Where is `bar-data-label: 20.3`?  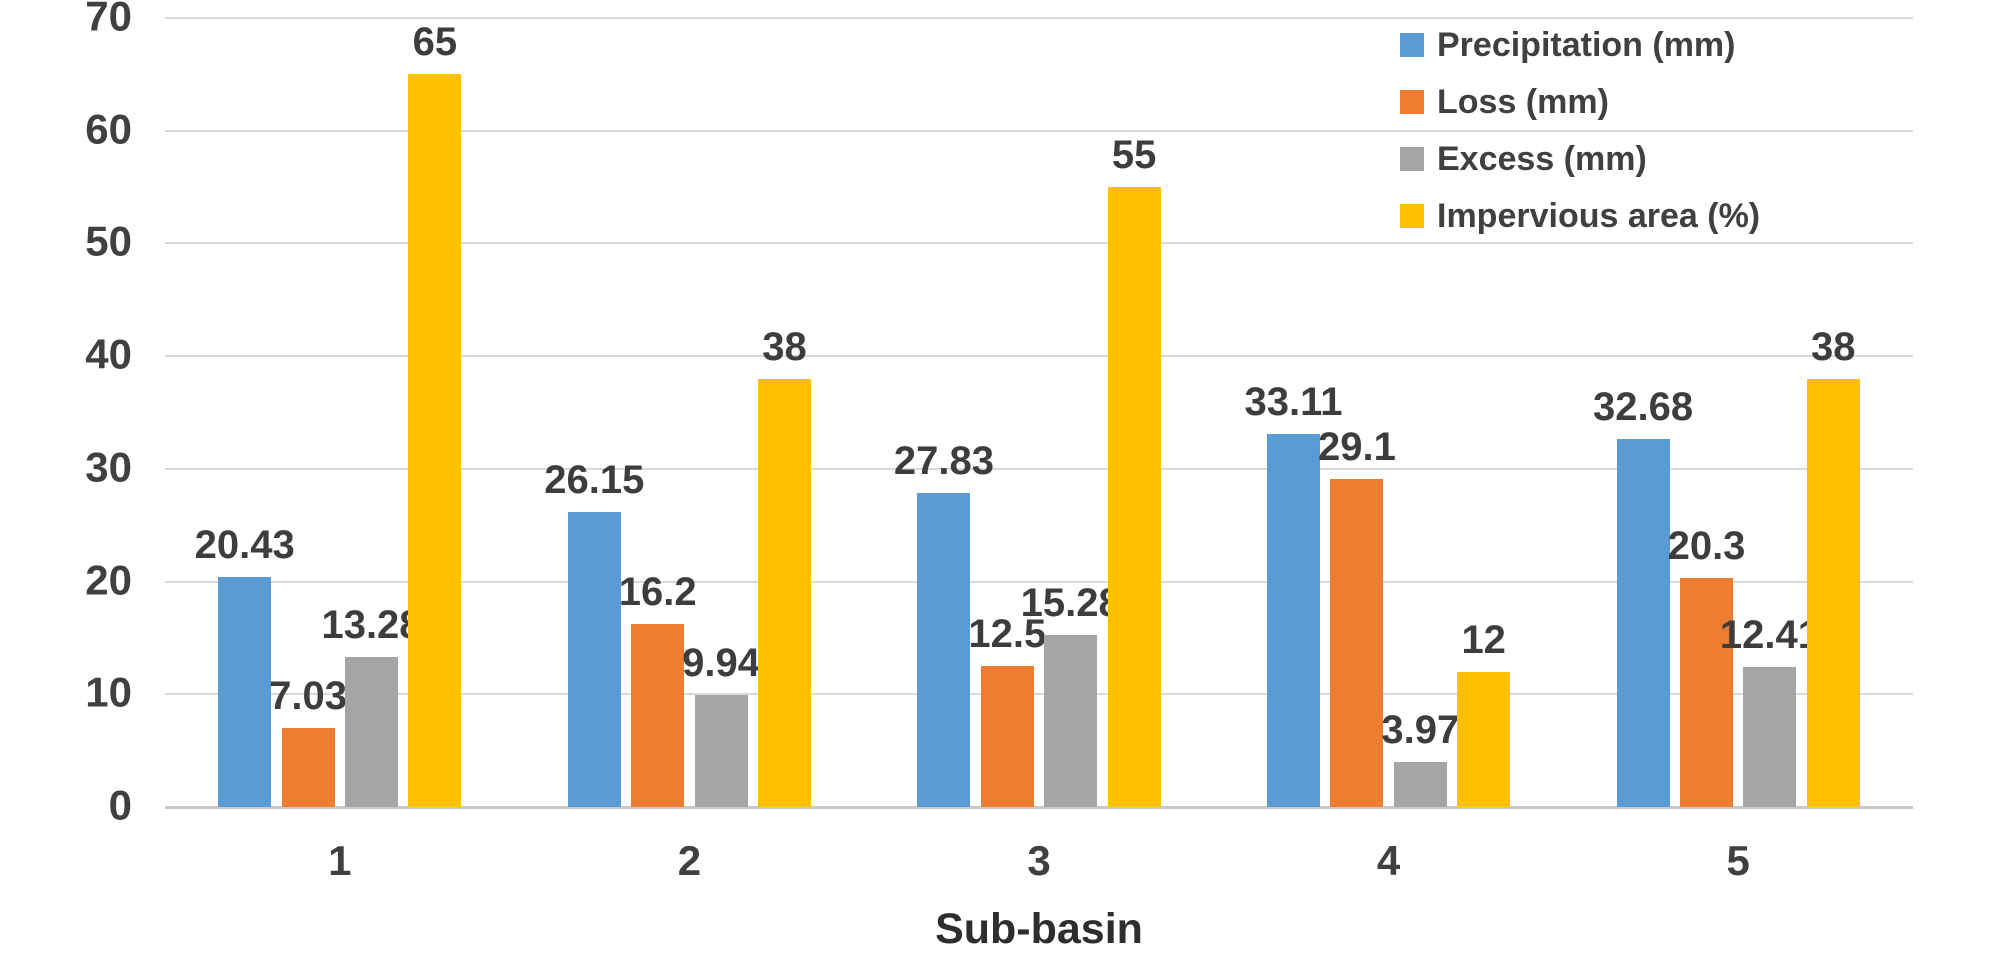 bar-data-label: 20.3 is located at coordinates (1706, 546).